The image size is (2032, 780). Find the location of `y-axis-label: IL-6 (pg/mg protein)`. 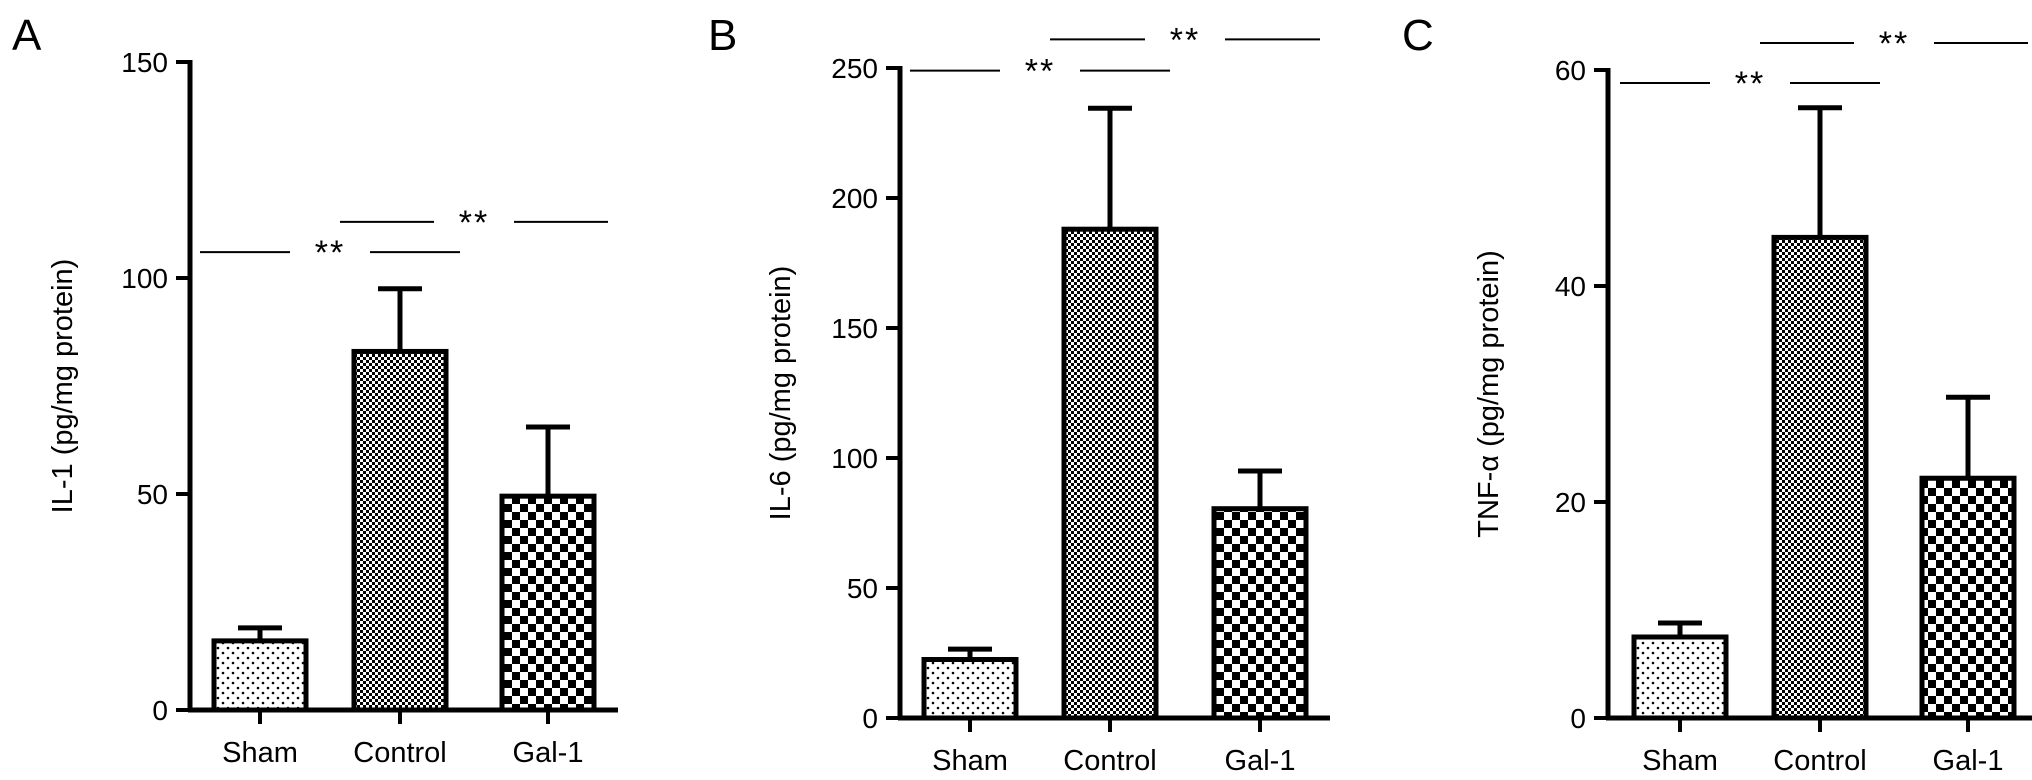

y-axis-label: IL-6 (pg/mg protein) is located at coordinates (781, 393).